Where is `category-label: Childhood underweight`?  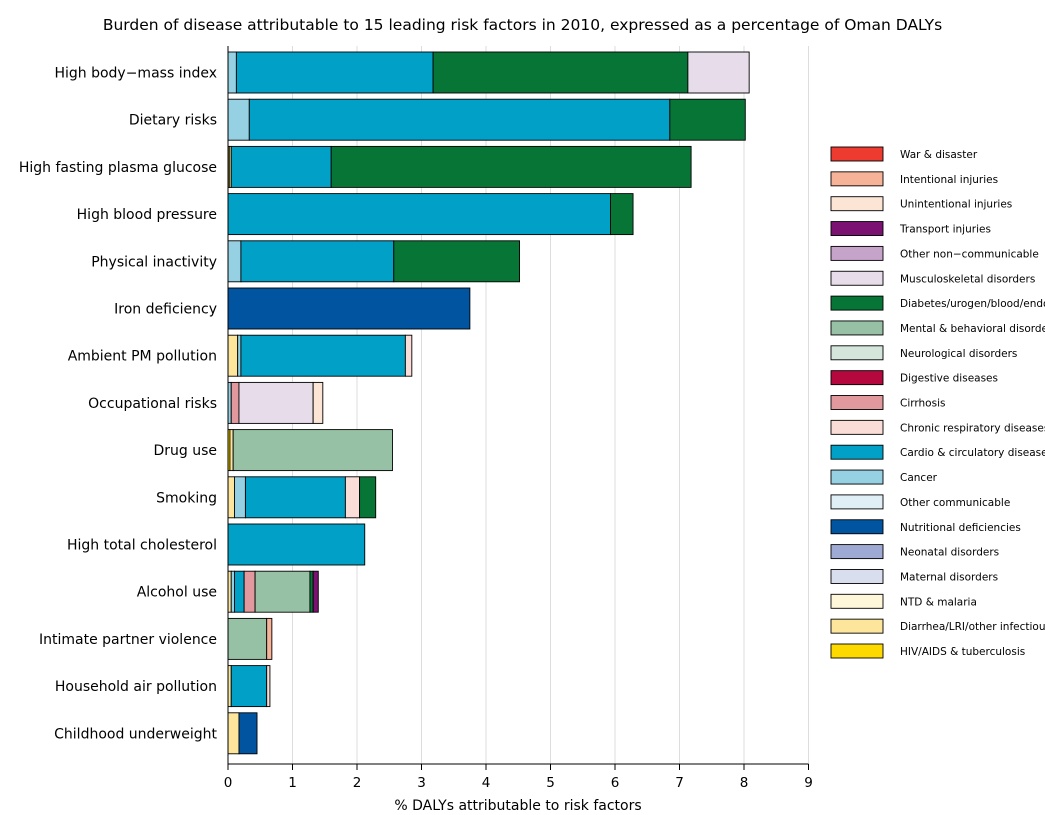
category-label: Childhood underweight is located at coordinates (135, 734).